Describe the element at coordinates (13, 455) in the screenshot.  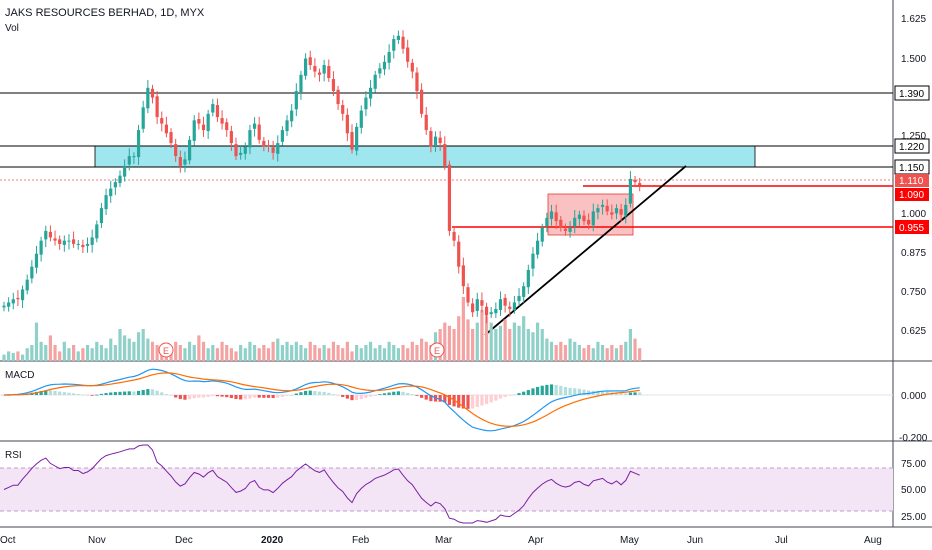
I see `rsi-label: RSI` at that location.